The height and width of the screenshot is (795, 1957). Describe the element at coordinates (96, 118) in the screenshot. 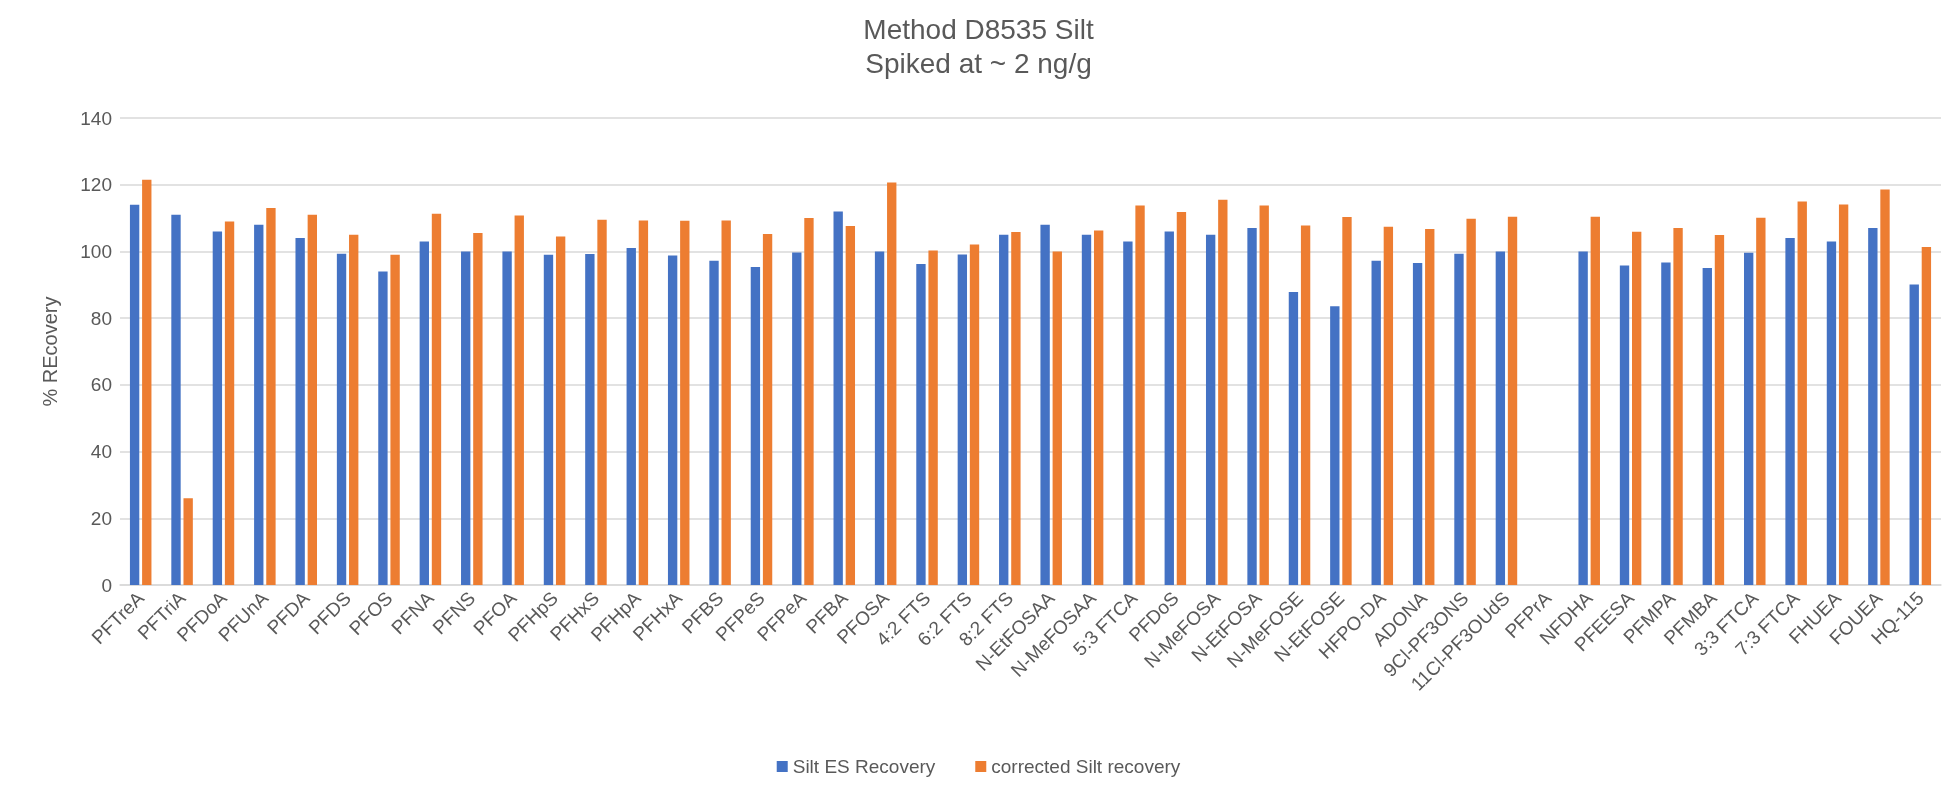

I see `y-tick-label: 140` at that location.